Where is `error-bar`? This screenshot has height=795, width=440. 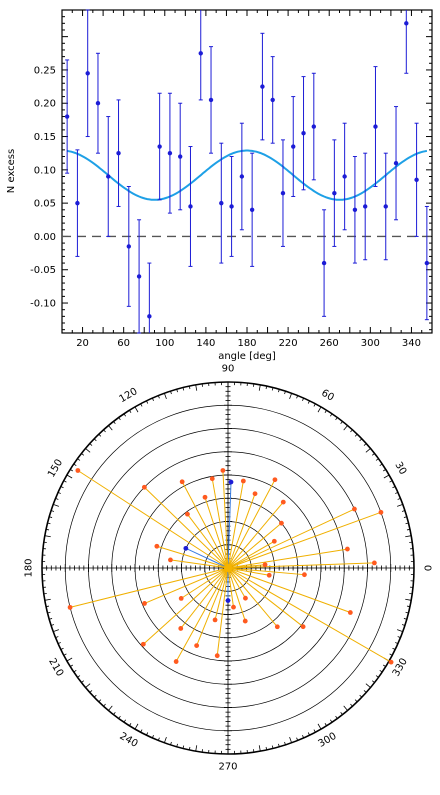 error-bar is located at coordinates (406, 42).